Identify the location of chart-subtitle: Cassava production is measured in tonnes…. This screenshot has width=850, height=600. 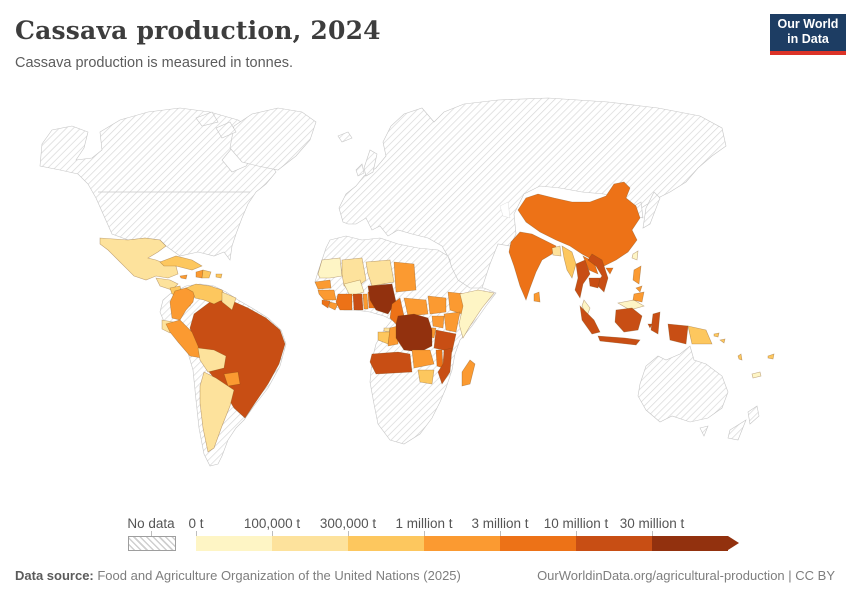
(154, 63).